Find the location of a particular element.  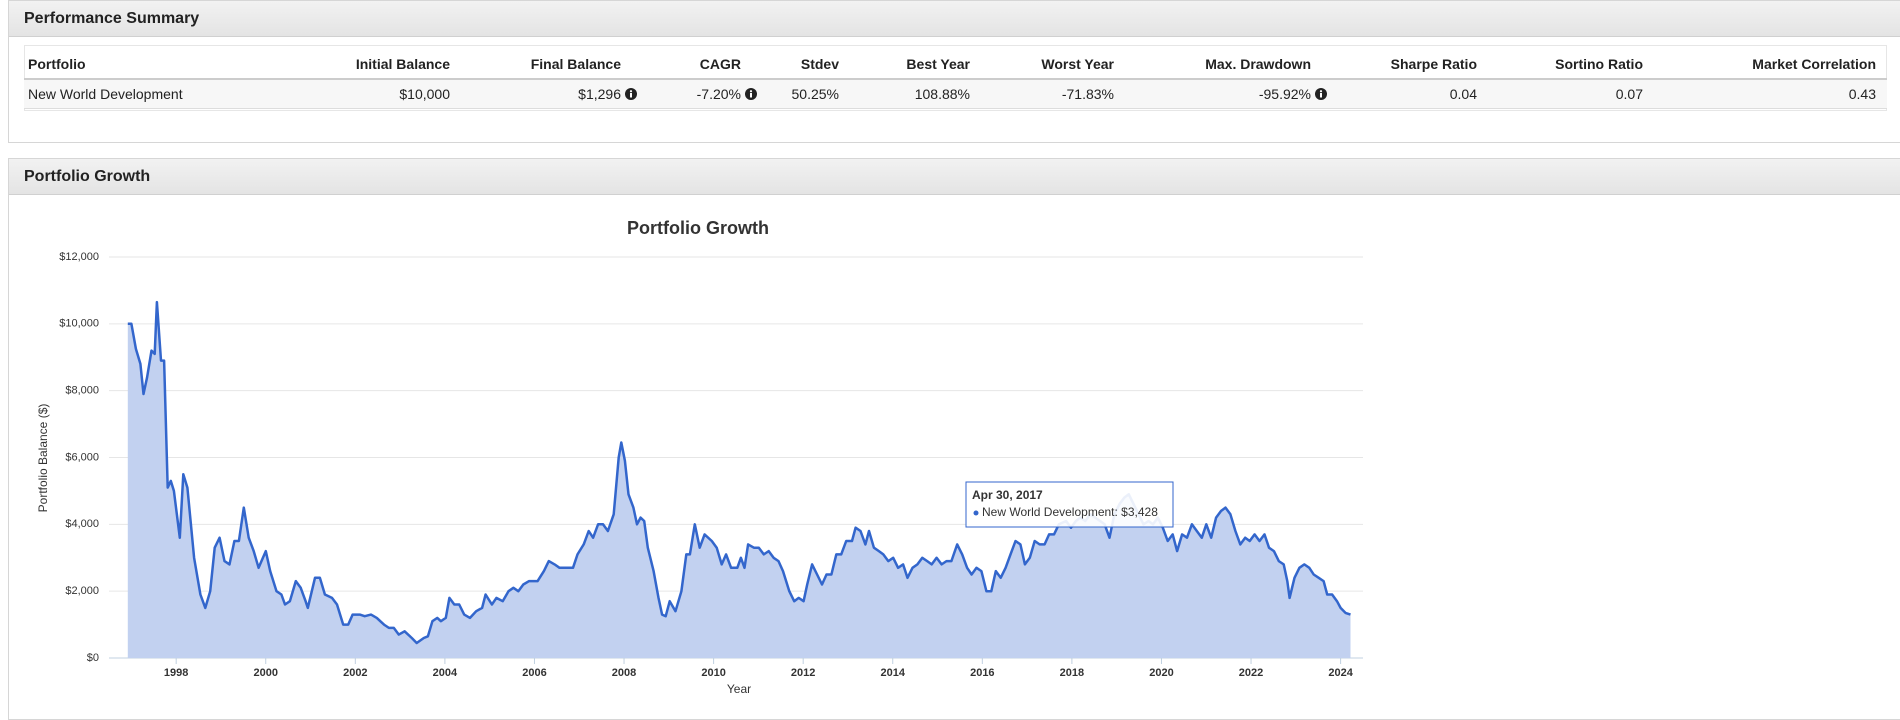

column-header: Best Year is located at coordinates (938, 64).